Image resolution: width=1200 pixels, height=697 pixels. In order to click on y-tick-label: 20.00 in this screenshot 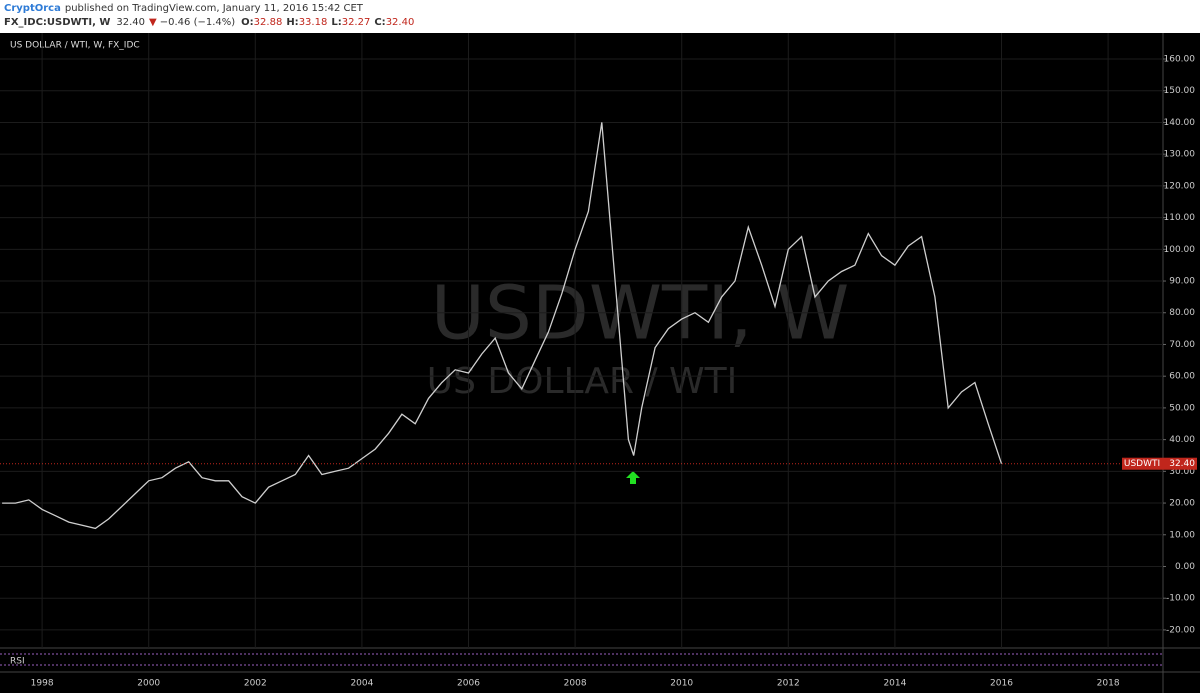, I will do `click(1182, 504)`.